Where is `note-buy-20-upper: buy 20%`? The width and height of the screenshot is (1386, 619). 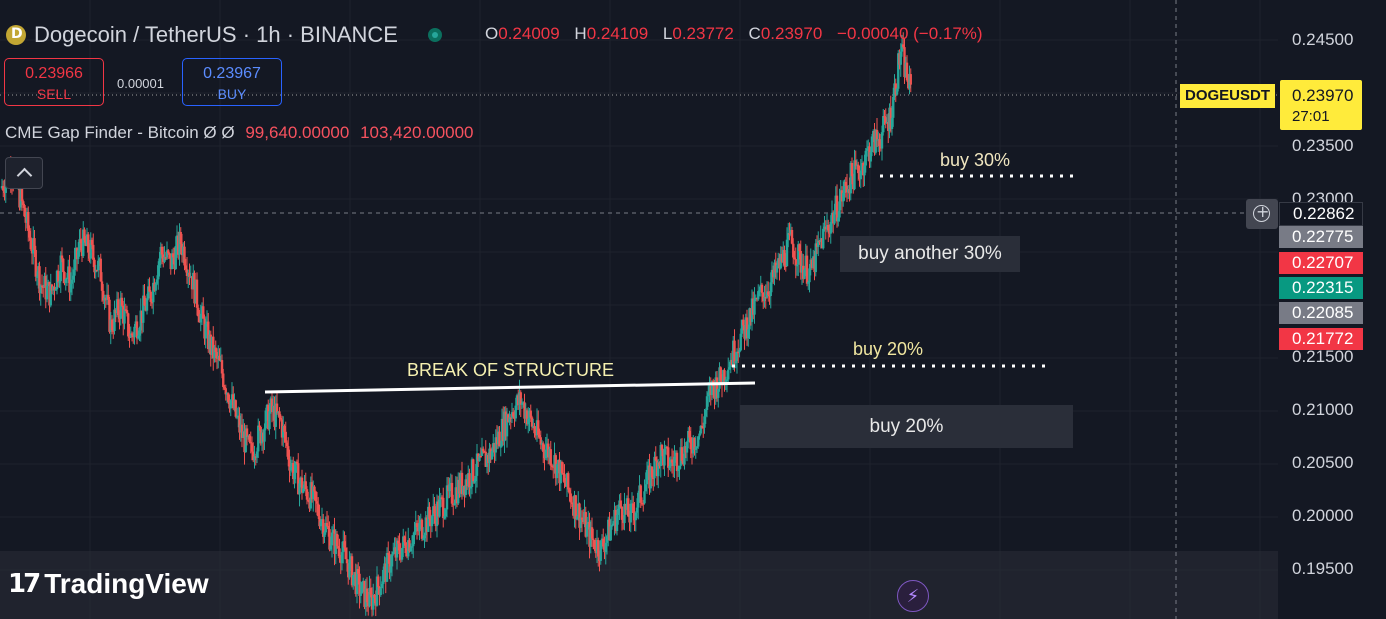
note-buy-20-upper: buy 20% is located at coordinates (888, 349).